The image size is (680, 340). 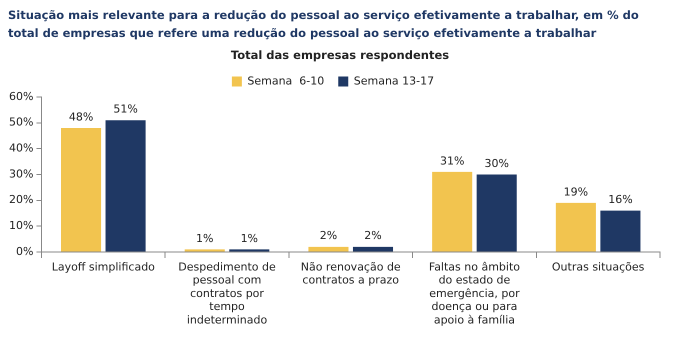 What do you see at coordinates (81, 117) in the screenshot?
I see `data-label: 48%` at bounding box center [81, 117].